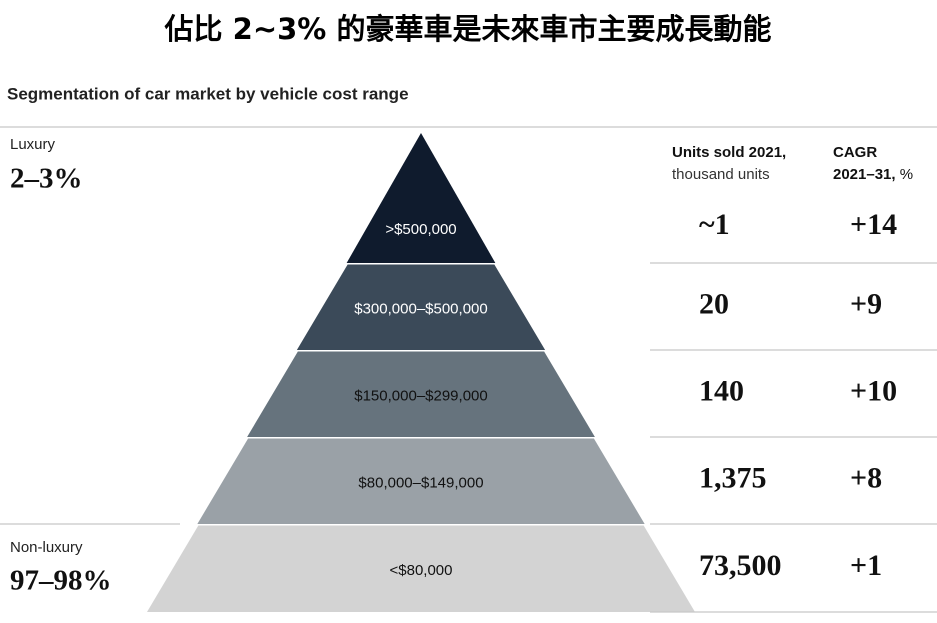 The image size is (937, 623). I want to click on tier-range: $150,000–$299,000, so click(420, 395).